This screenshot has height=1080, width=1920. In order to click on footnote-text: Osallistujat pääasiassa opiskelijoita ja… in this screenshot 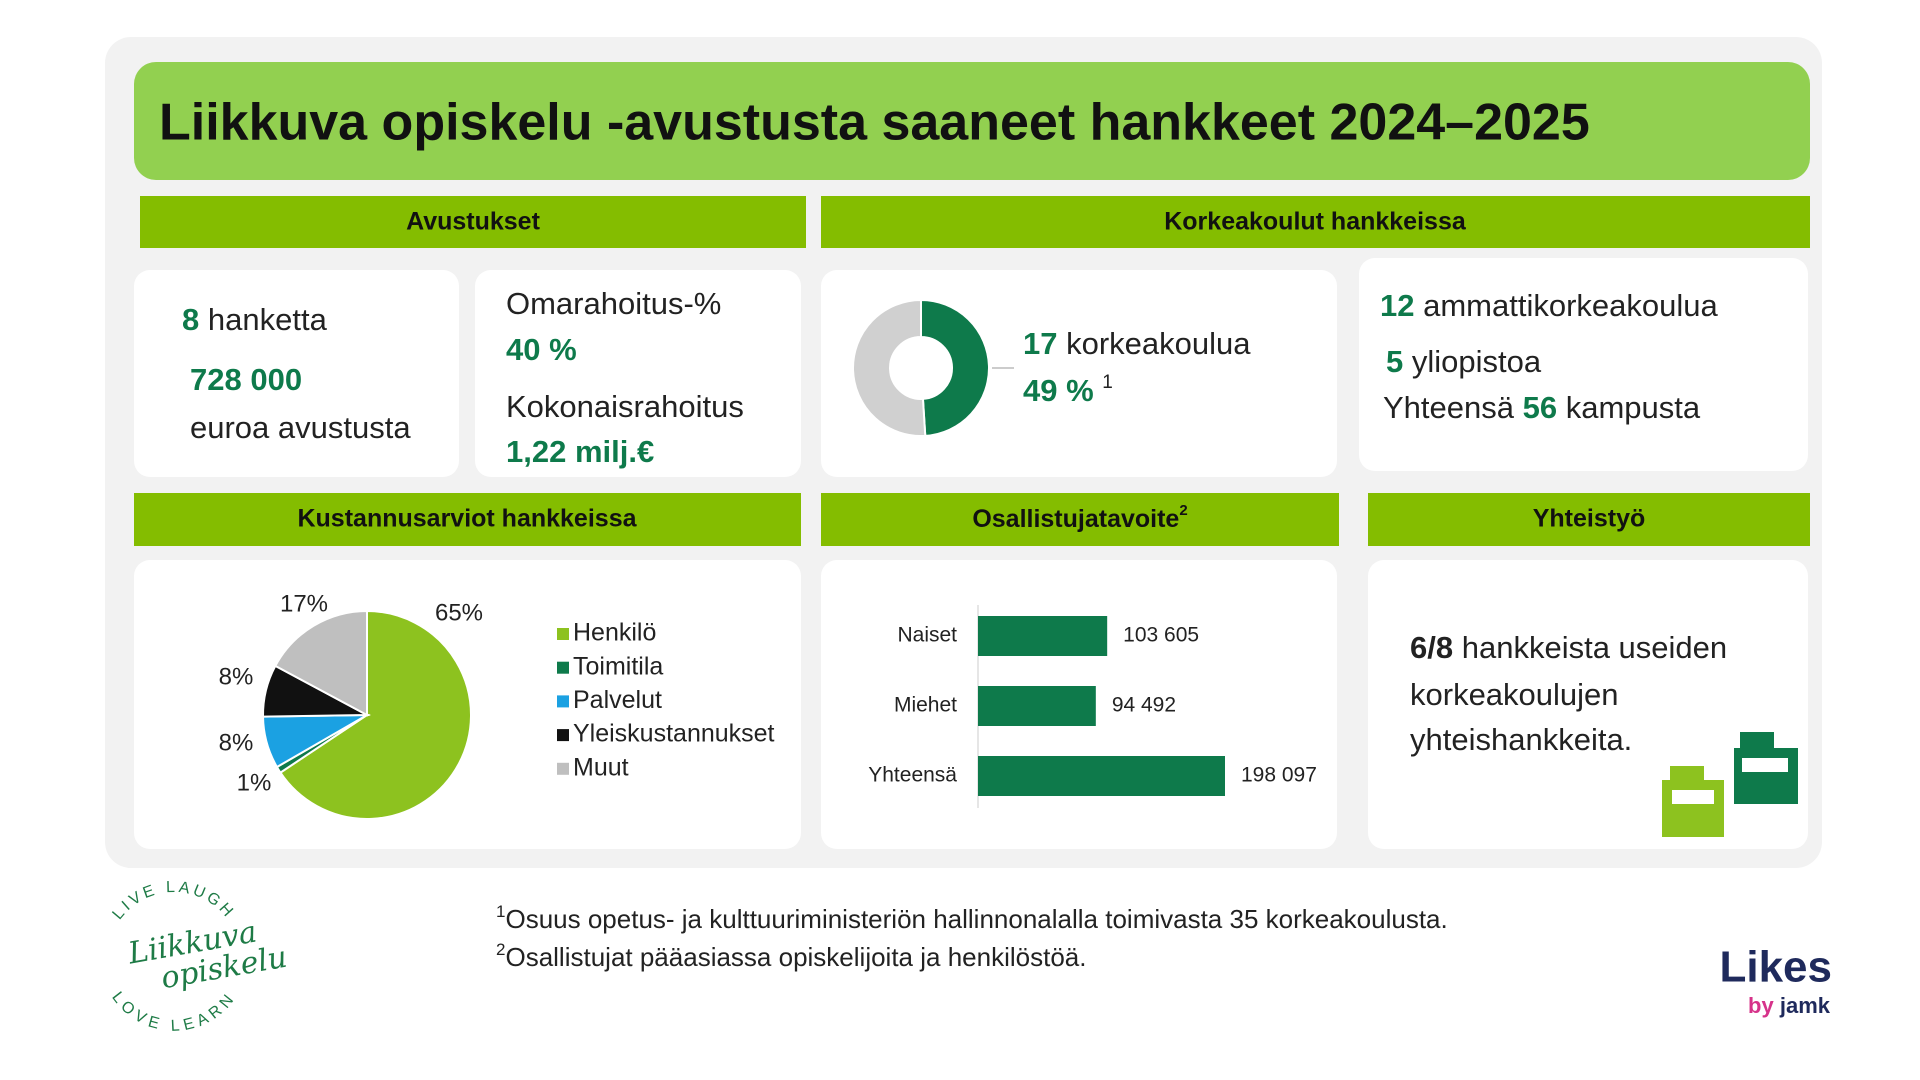, I will do `click(795, 957)`.